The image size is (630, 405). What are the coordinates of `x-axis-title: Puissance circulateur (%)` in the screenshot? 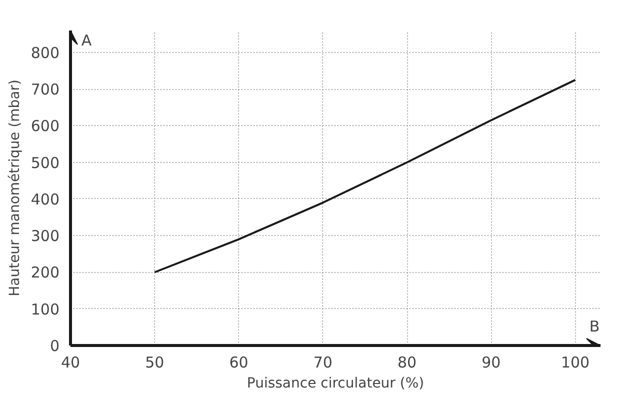 It's located at (335, 384).